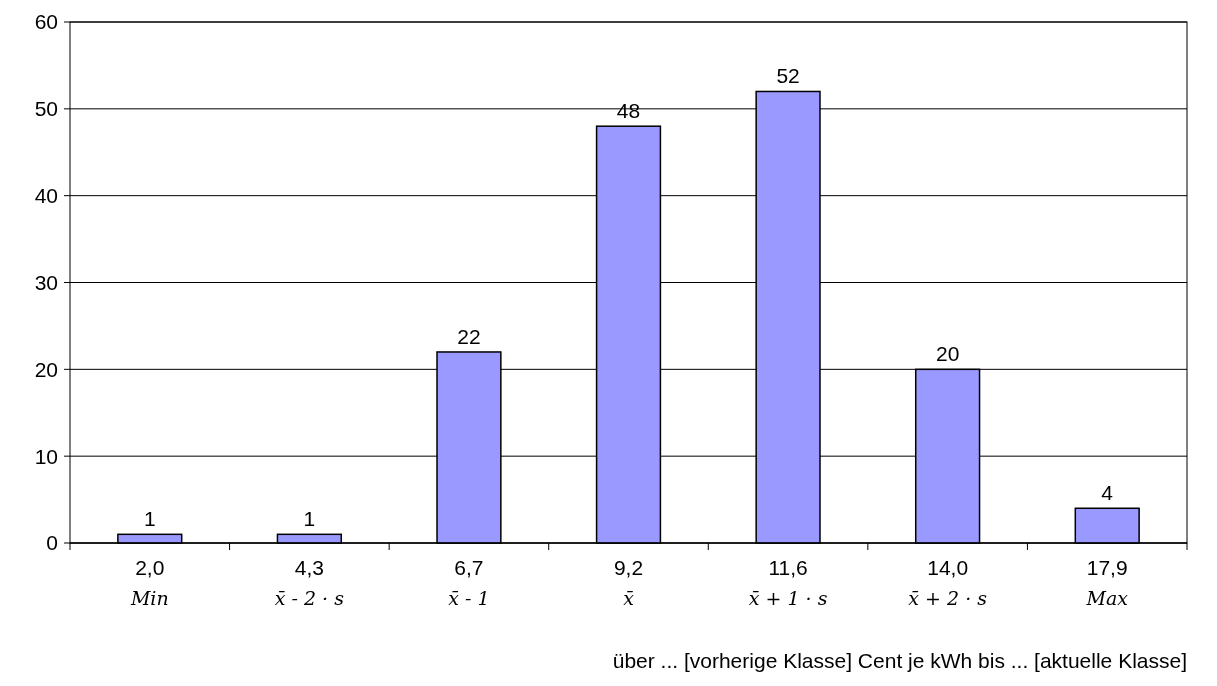  I want to click on x-tick-label: 11,6 x̄ + 1 · s, so click(788, 582).